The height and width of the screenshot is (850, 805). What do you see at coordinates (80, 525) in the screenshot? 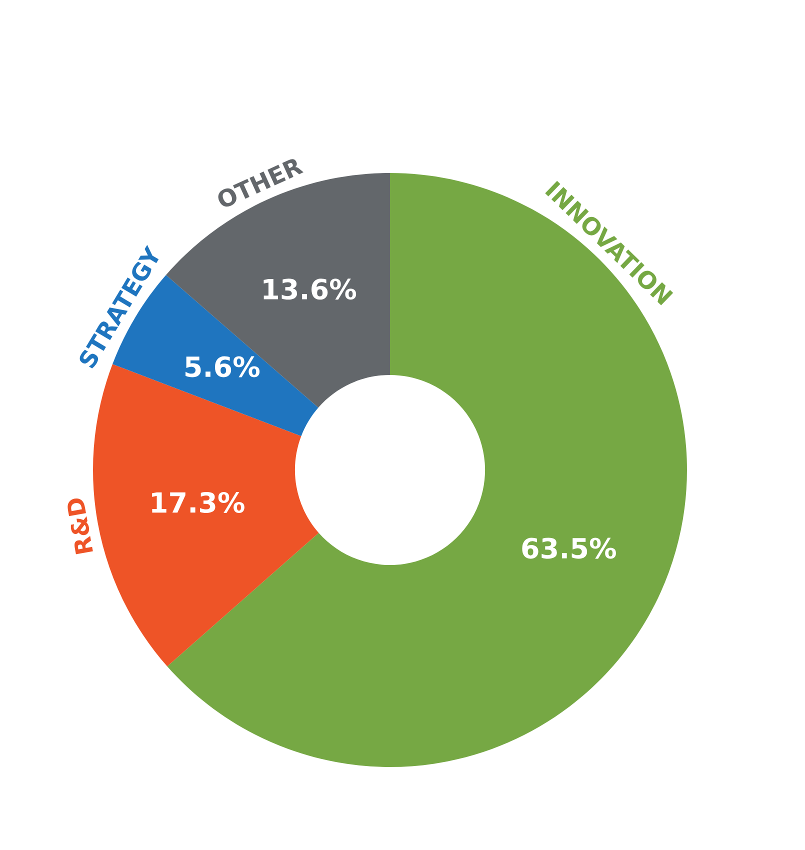
I see `slice-label: R&D` at bounding box center [80, 525].